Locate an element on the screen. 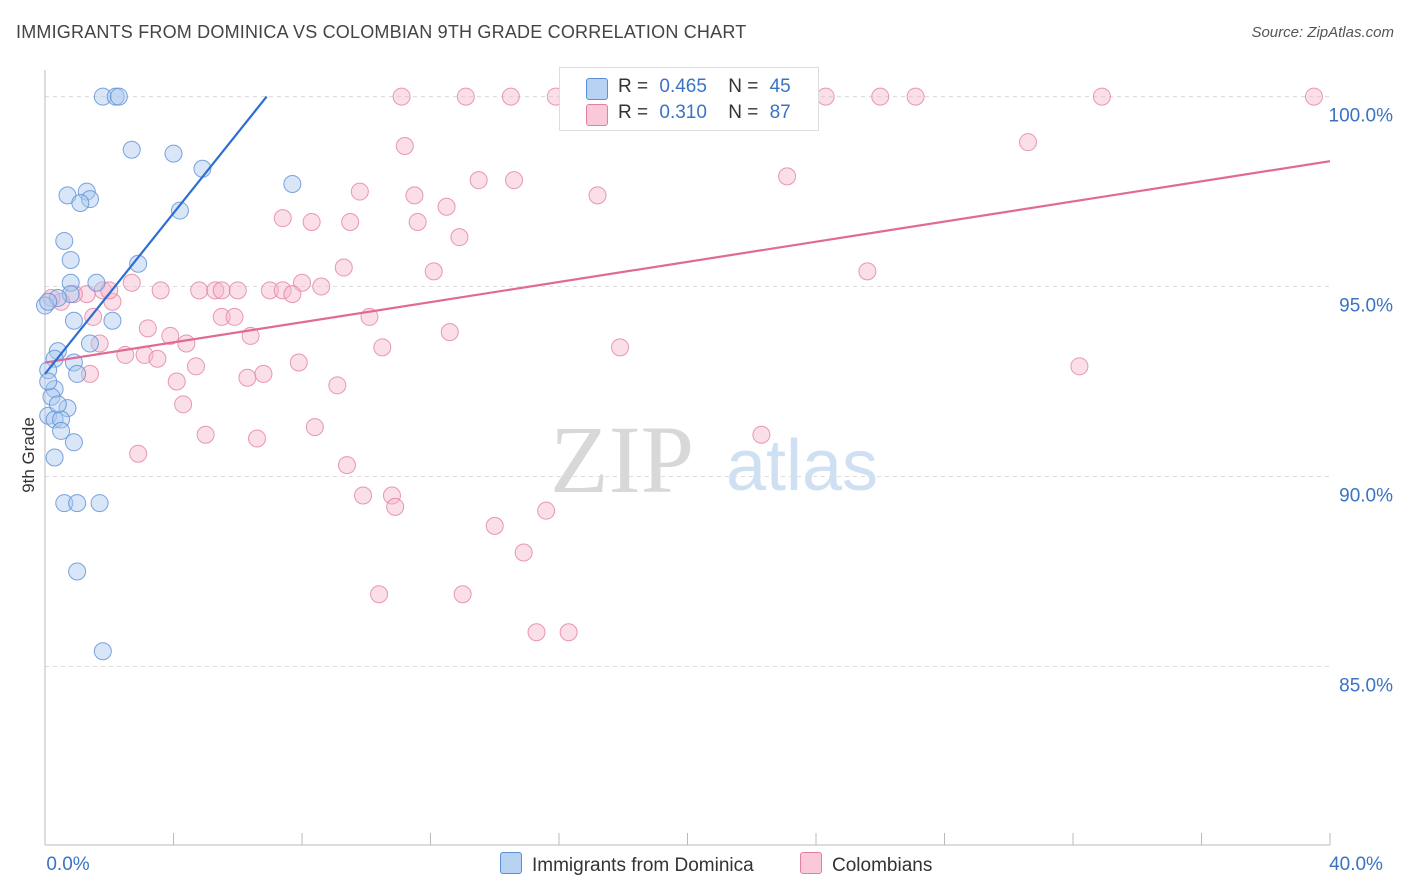 The height and width of the screenshot is (892, 1406). legend-n-label: N = is located at coordinates (743, 86).